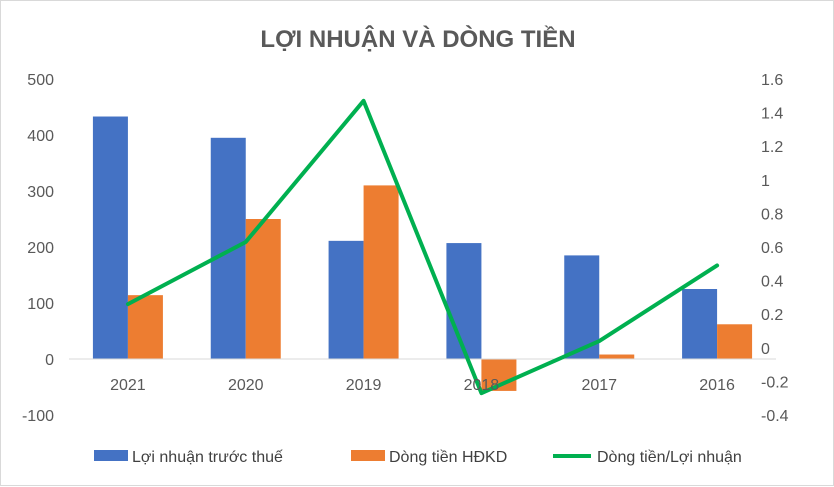 Image resolution: width=834 pixels, height=487 pixels. Describe the element at coordinates (263, 289) in the screenshot. I see `bar-cashflow-2020` at that location.